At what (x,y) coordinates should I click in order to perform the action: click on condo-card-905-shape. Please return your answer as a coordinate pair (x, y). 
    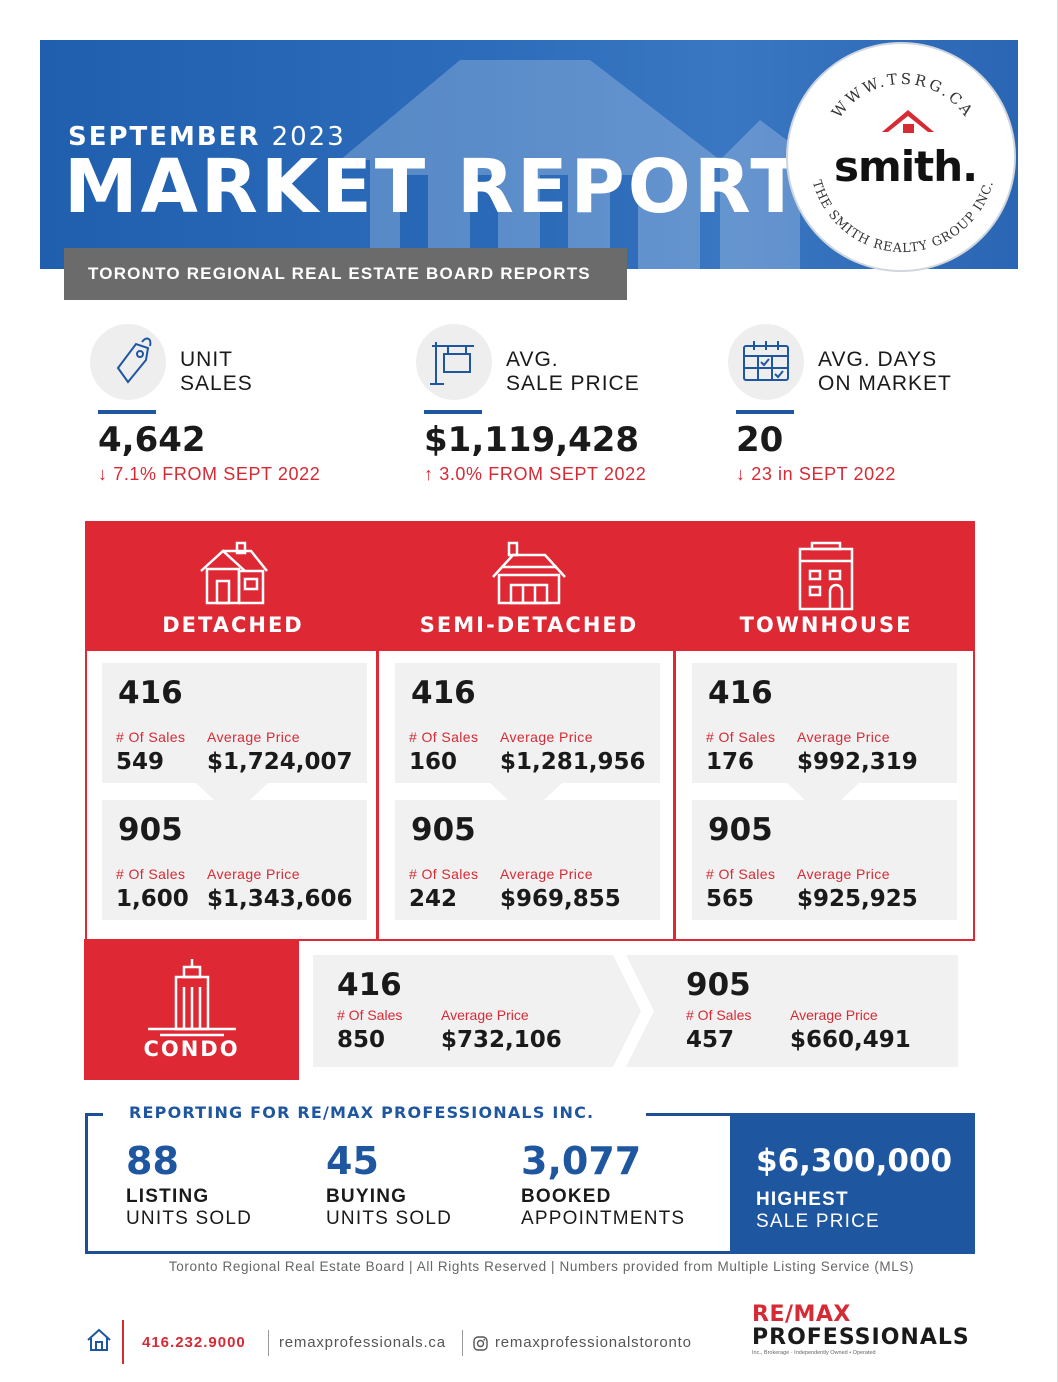
    Looking at the image, I should click on (792, 1011).